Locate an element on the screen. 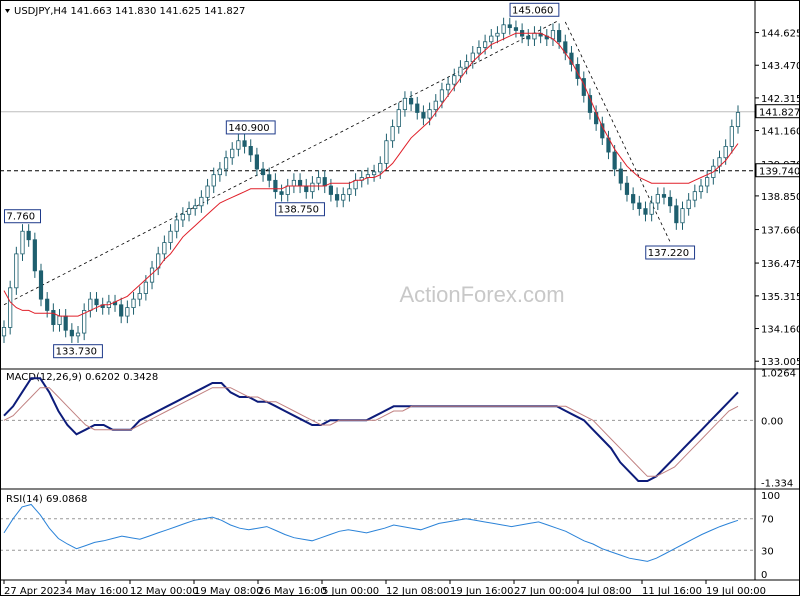 This screenshot has height=600, width=800. time-tick-label: 19 Jul 00:00 is located at coordinates (736, 591).